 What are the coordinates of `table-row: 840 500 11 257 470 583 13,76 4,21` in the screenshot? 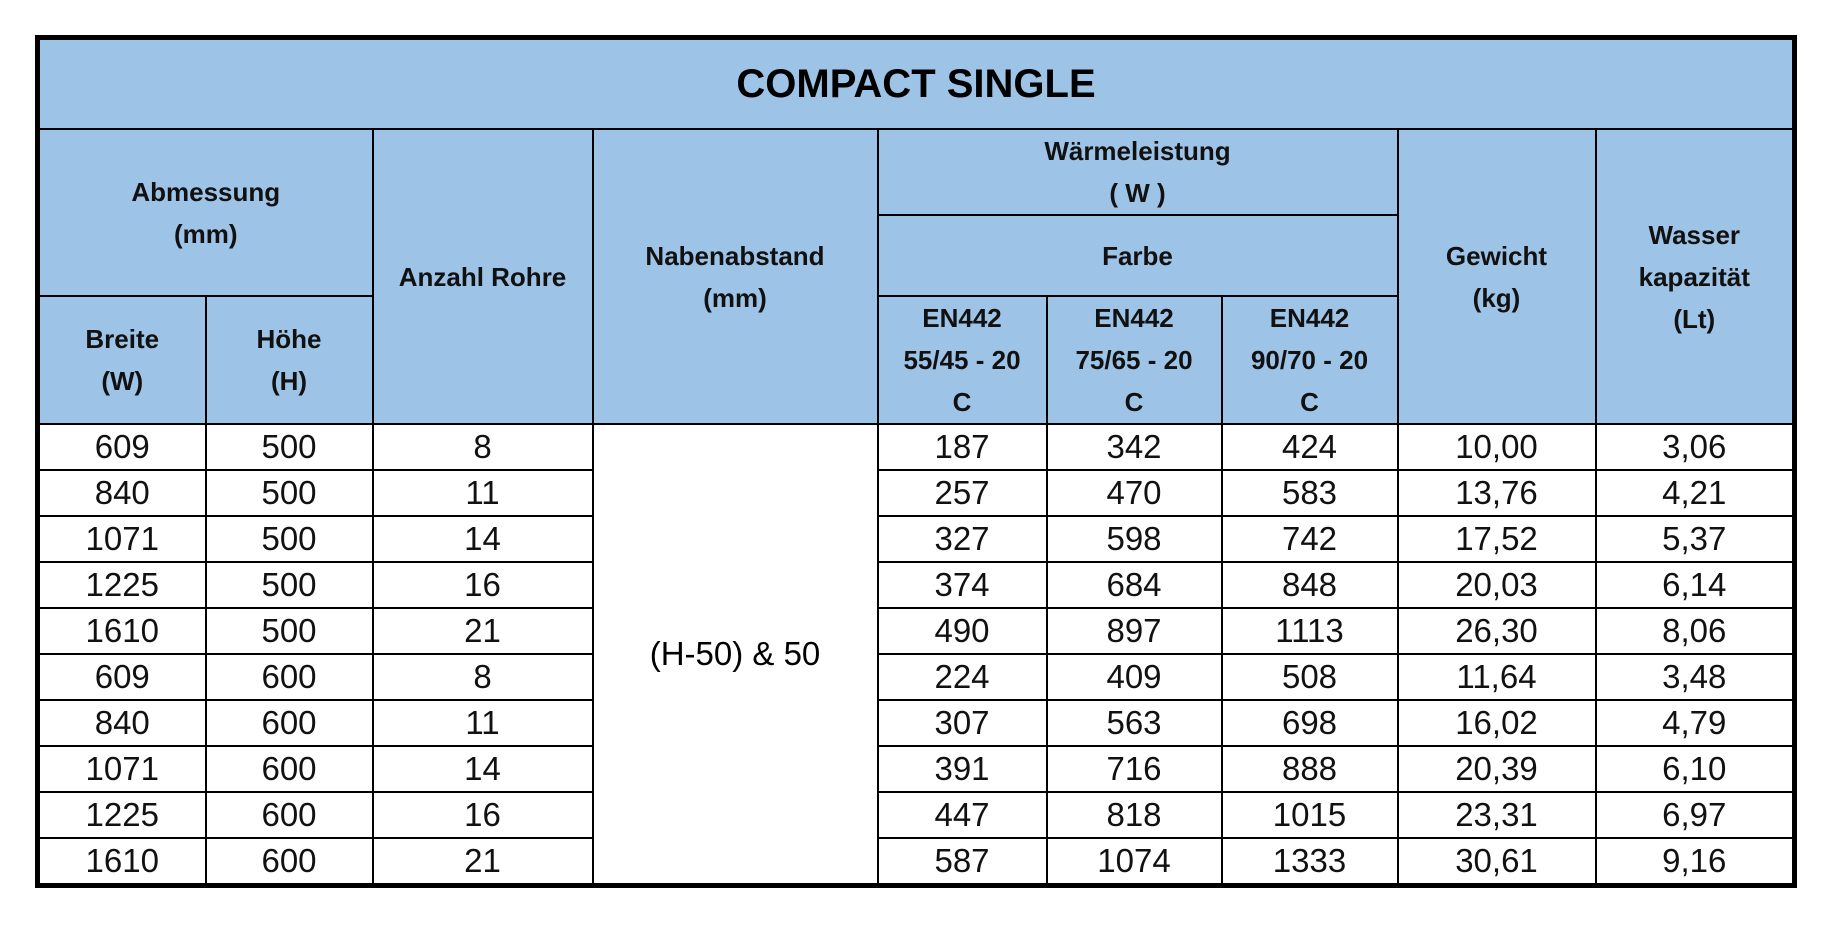 It's located at (916, 493).